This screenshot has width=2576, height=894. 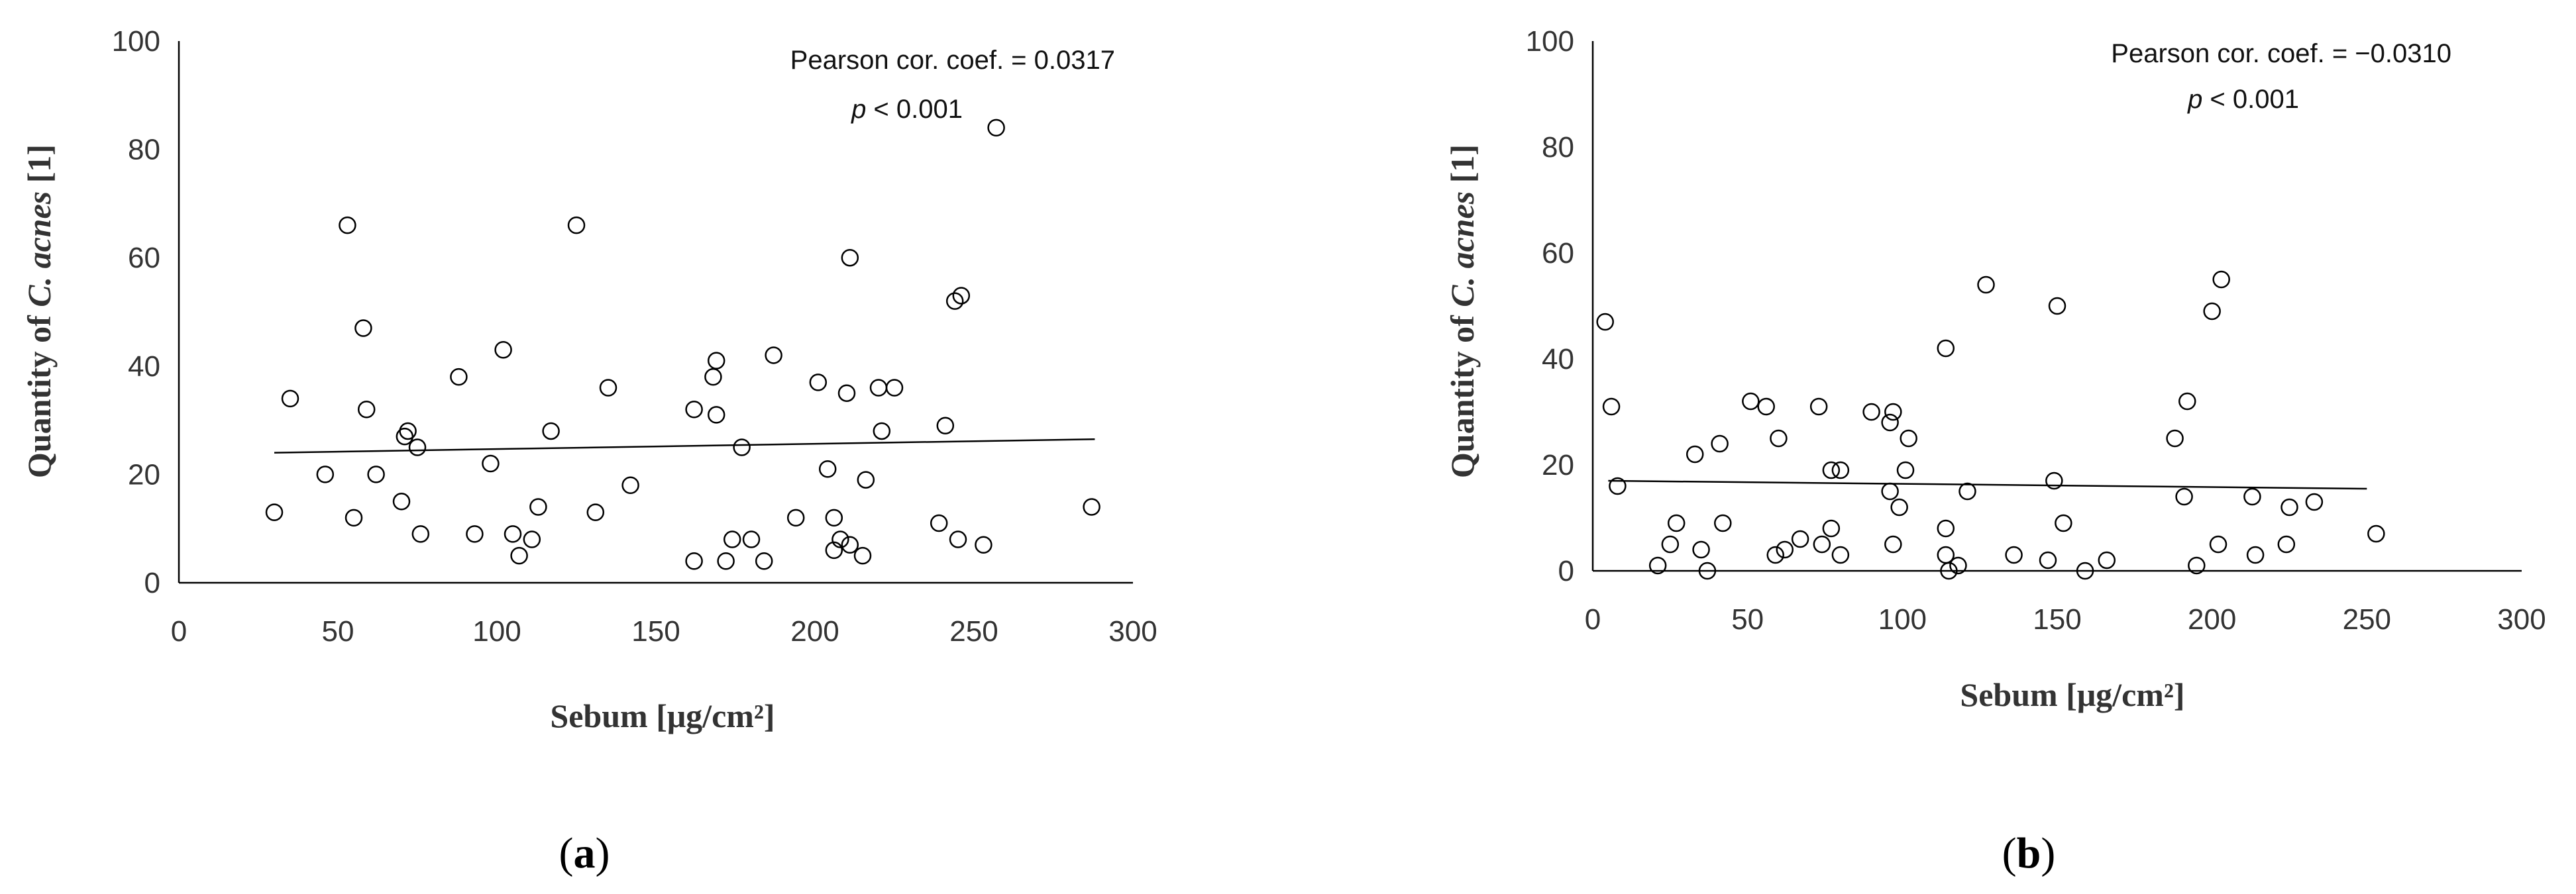 What do you see at coordinates (1132, 631) in the screenshot?
I see `x-tick-label: 300` at bounding box center [1132, 631].